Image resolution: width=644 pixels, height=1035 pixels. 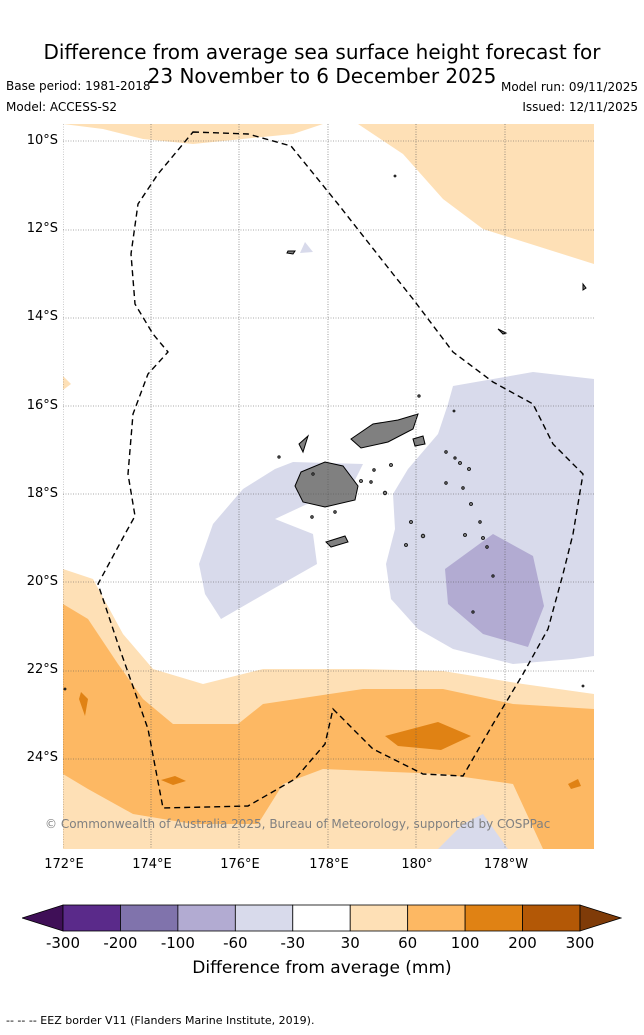 I want to click on colorbar, so click(x=322, y=918).